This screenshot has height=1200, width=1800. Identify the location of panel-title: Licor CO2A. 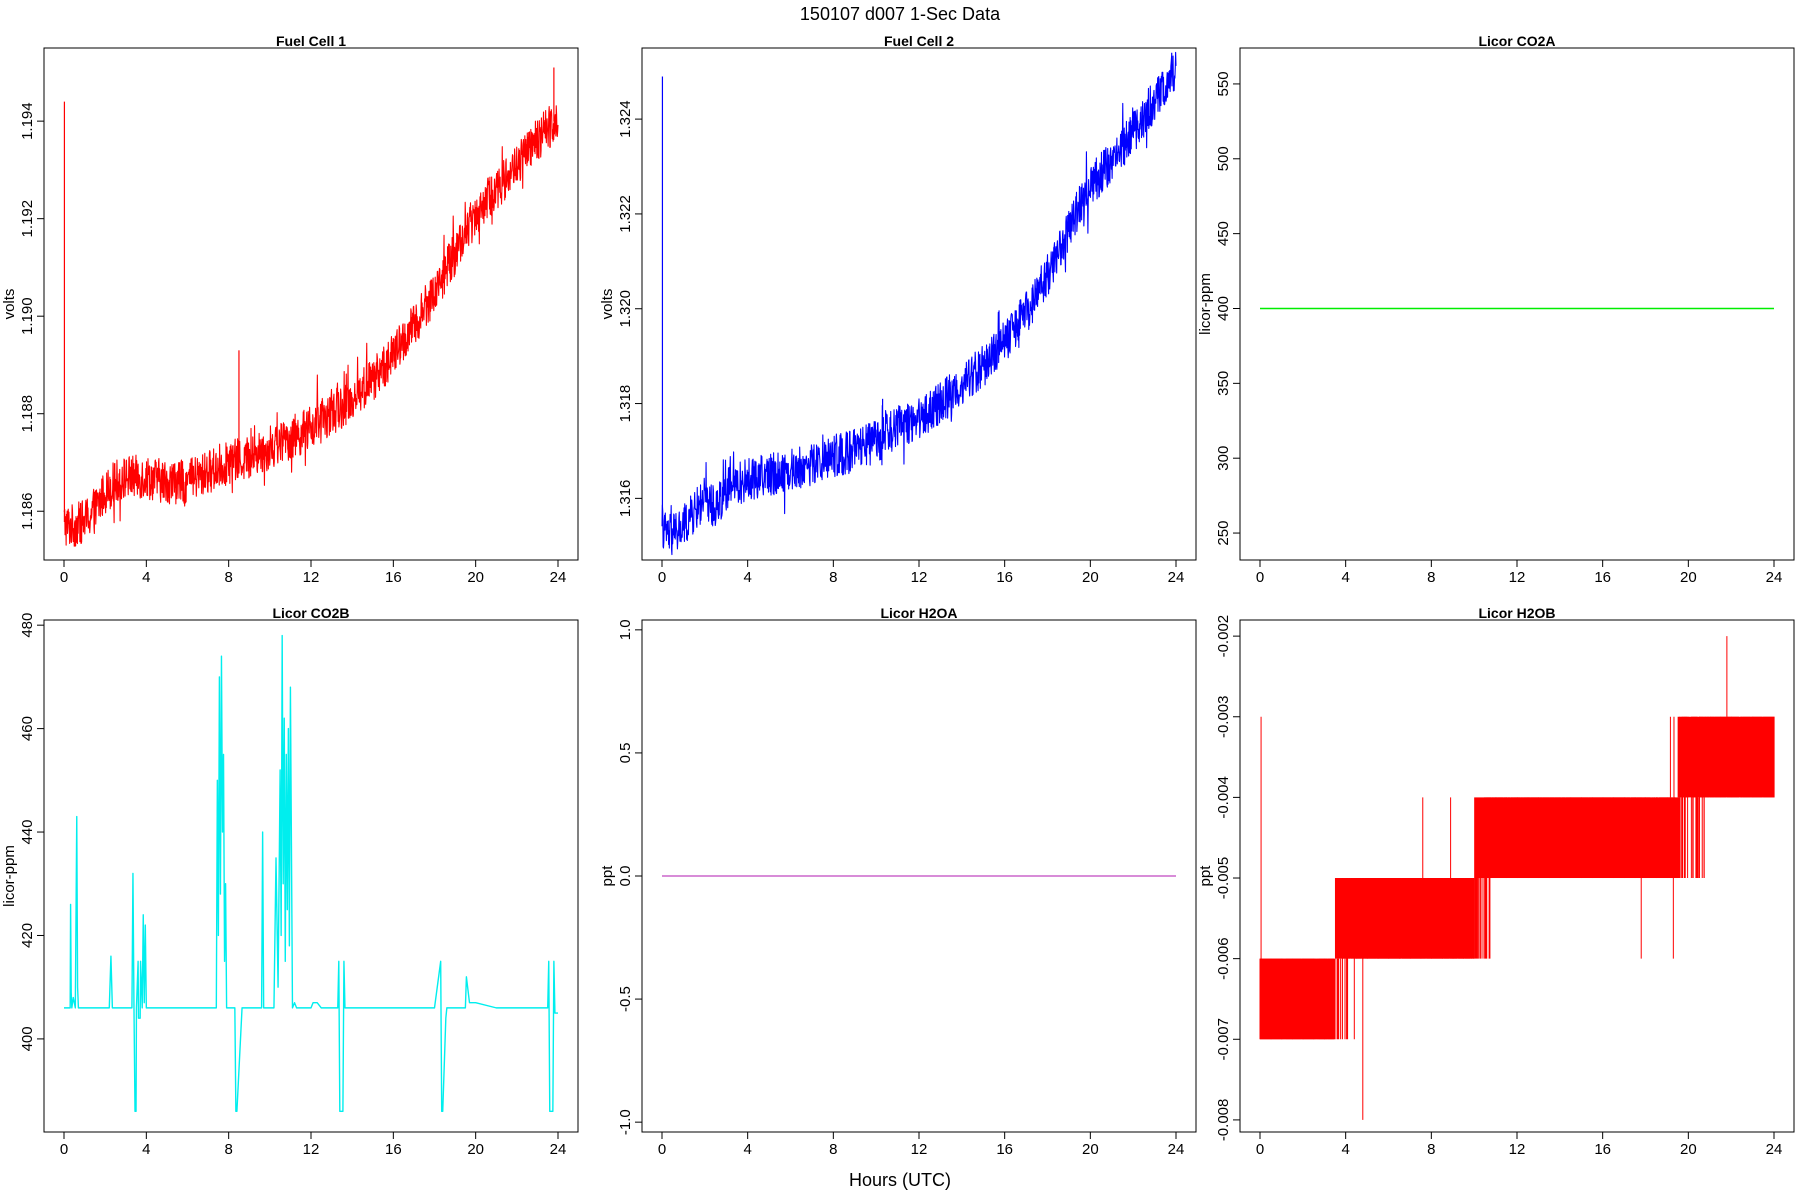
(1516, 41).